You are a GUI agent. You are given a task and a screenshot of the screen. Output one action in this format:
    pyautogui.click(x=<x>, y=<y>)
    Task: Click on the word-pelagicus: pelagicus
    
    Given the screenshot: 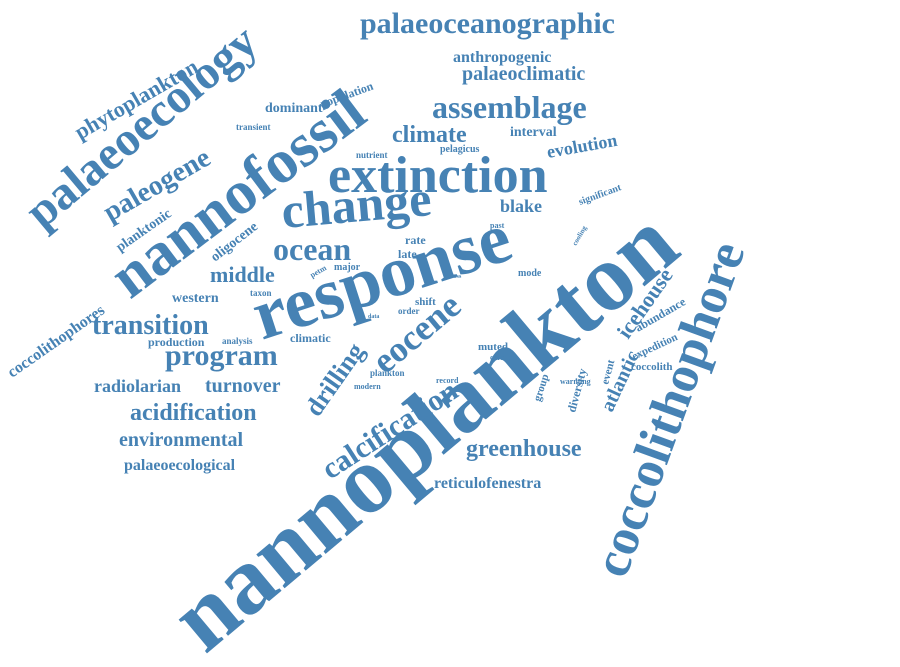 What is the action you would take?
    pyautogui.click(x=460, y=149)
    